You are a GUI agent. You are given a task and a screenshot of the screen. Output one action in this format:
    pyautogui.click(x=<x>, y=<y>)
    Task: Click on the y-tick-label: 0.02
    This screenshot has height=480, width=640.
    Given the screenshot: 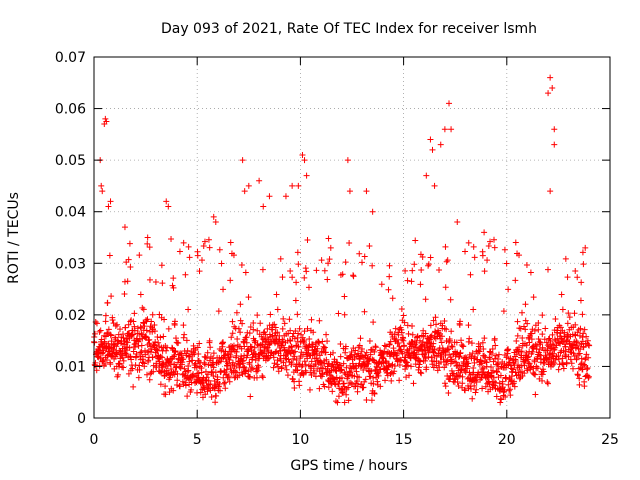 What is the action you would take?
    pyautogui.click(x=70, y=316)
    